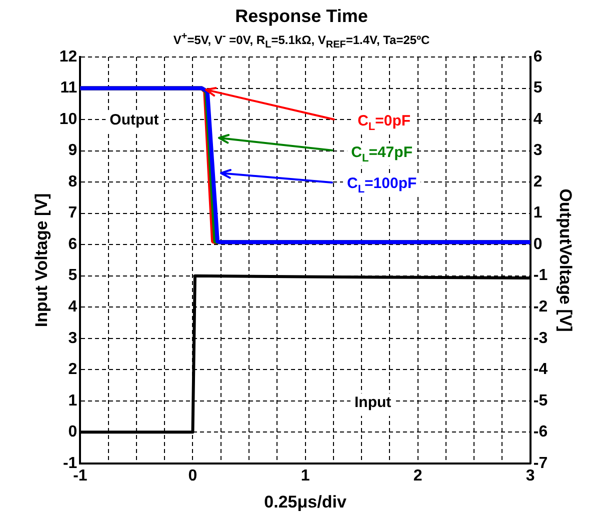  Describe the element at coordinates (540, 369) in the screenshot. I see `y2-tick-label: -4` at that location.